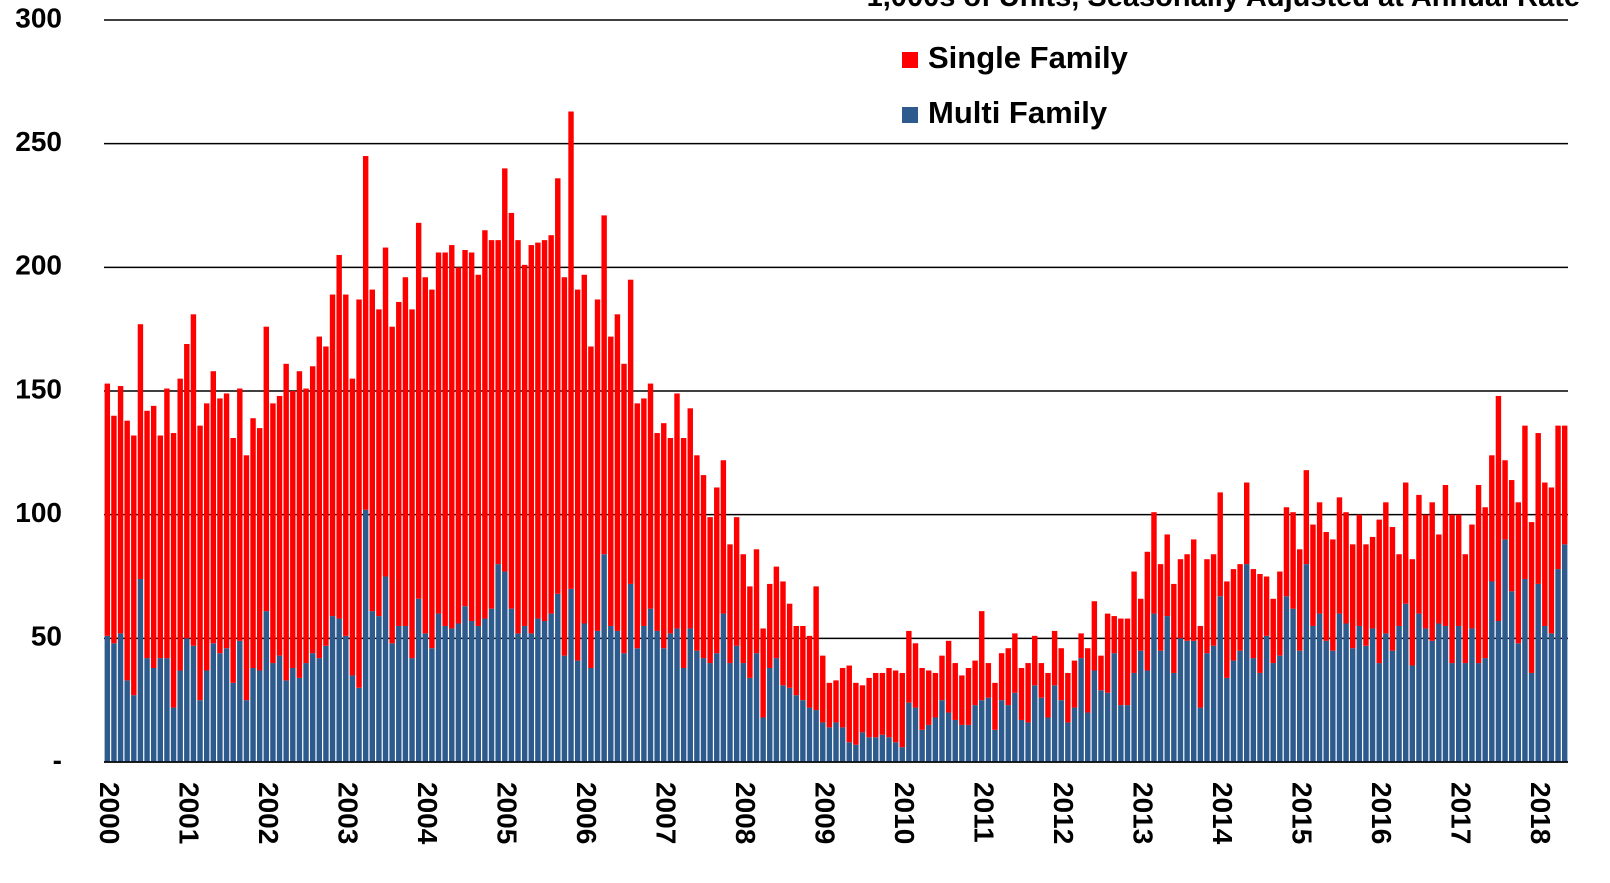 Image resolution: width=1610 pixels, height=883 pixels. What do you see at coordinates (46, 636) in the screenshot?
I see `y-tick-label: 50` at bounding box center [46, 636].